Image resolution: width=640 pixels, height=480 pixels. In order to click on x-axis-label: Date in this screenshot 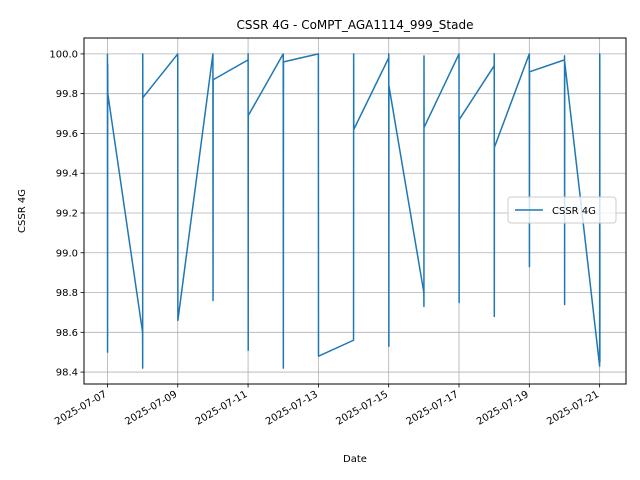, I will do `click(355, 459)`.